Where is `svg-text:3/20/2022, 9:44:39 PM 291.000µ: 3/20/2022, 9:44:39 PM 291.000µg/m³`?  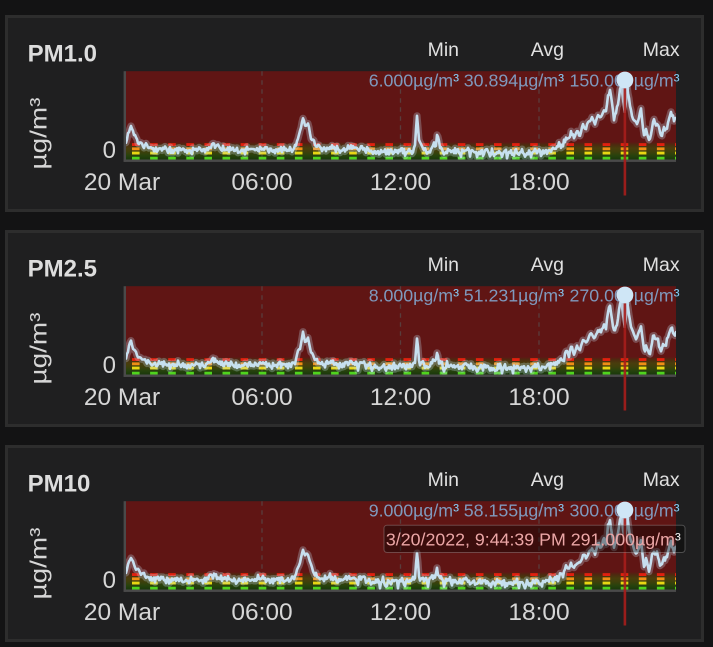
svg-text:3/20/2022, 9:44:39 PM 291.000µ: 3/20/2022, 9:44:39 PM 291.000µg/m³ is located at coordinates (533, 540).